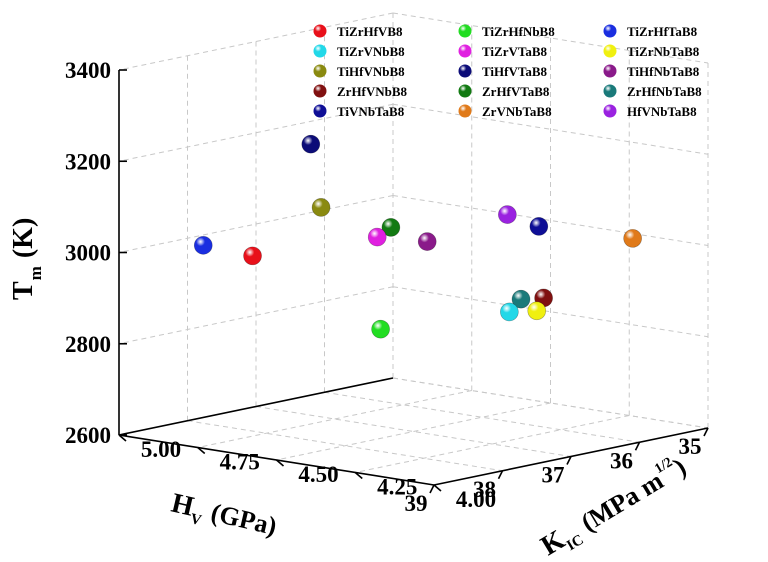 The image size is (768, 562). What do you see at coordinates (553, 475) in the screenshot?
I see `x-tick-label: 37` at bounding box center [553, 475].